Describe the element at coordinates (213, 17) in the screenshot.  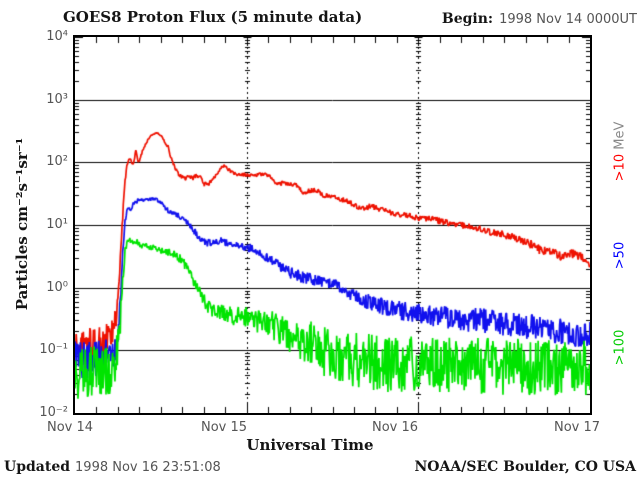
I see `page-title: GOES8 Proton Flux (5 minute data)` at that location.